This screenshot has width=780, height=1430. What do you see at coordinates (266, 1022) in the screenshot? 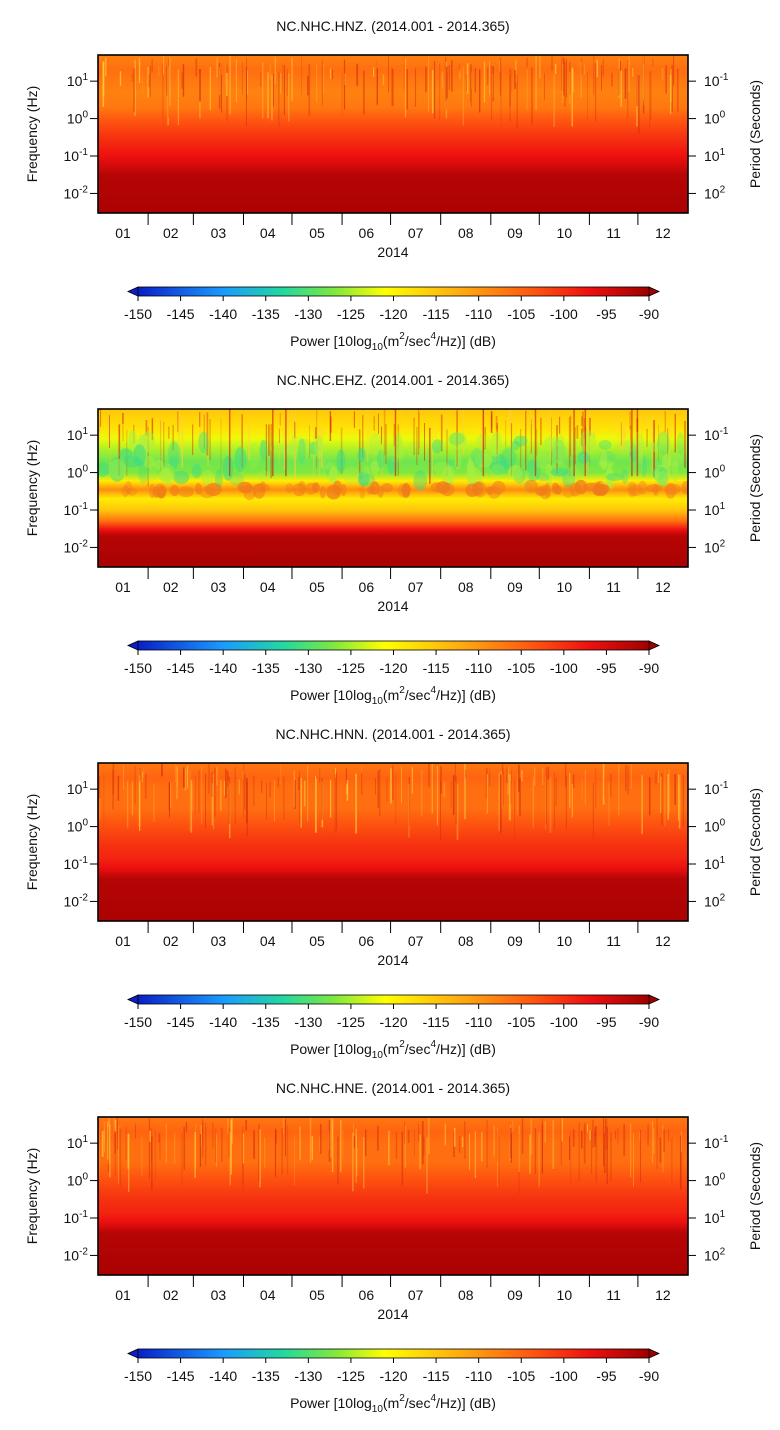
I see `colorbar-tick-label: -135` at bounding box center [266, 1022].